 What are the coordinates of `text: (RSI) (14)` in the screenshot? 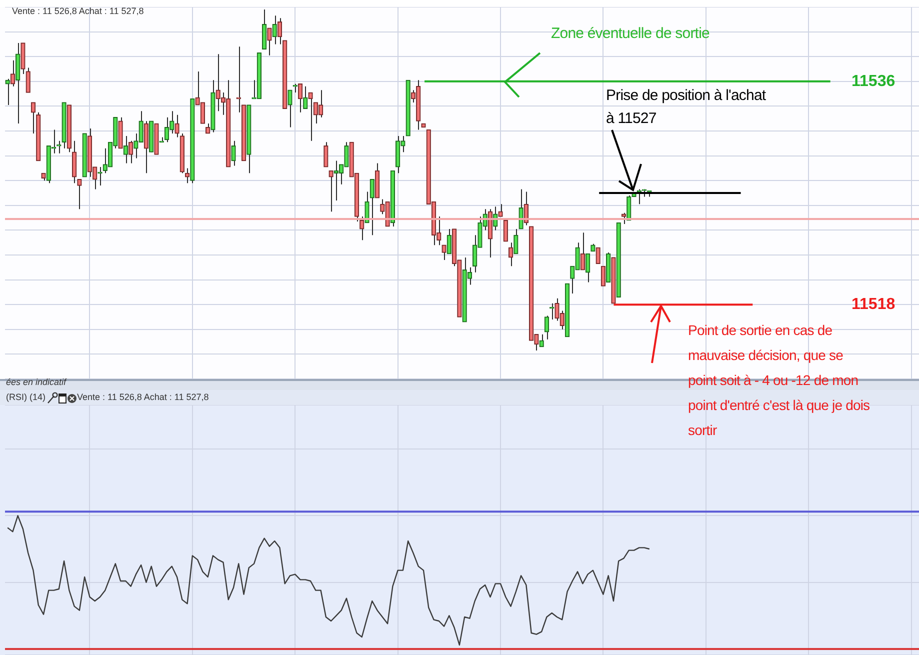 It's located at (26, 397).